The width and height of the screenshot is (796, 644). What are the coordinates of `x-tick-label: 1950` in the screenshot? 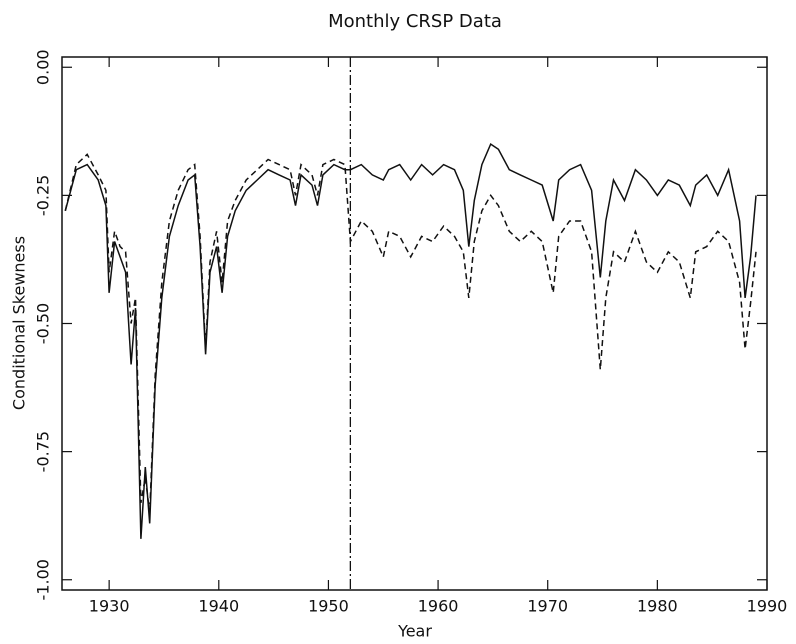 It's located at (328, 606).